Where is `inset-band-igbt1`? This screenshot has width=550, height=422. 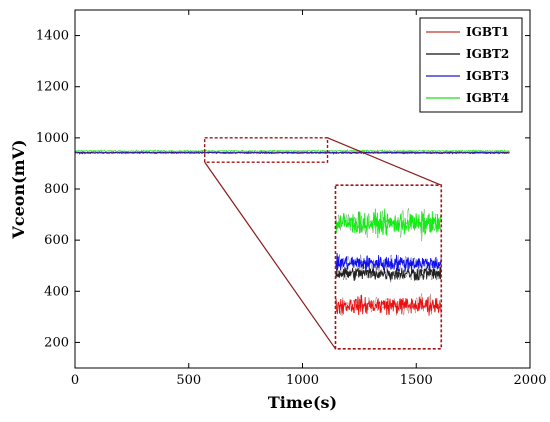 inset-band-igbt1 is located at coordinates (388, 305).